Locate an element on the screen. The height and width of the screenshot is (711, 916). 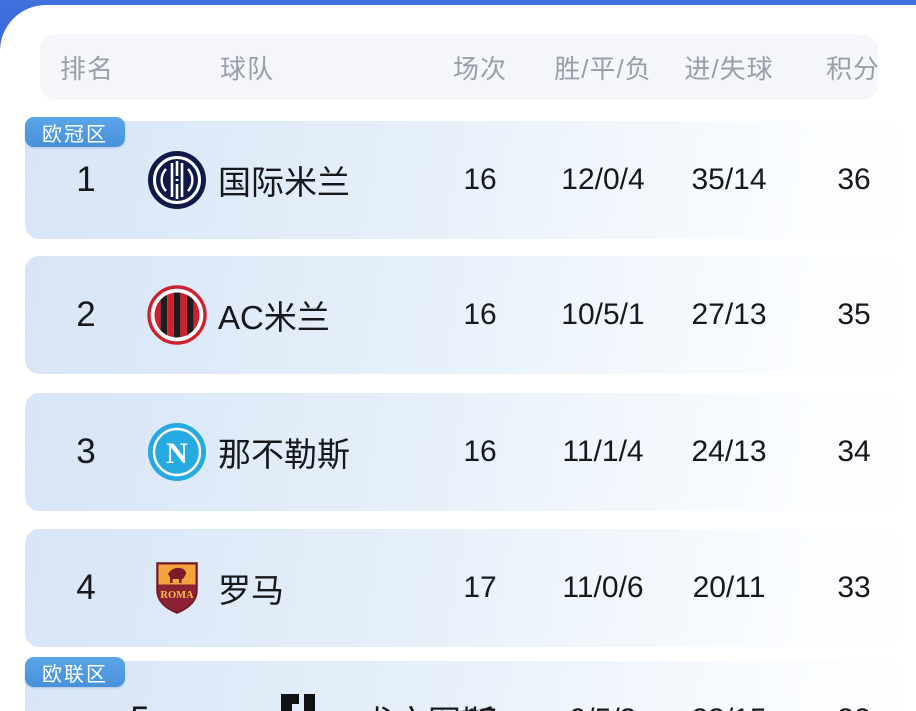
zone-badge-europa-league: 欧联区 is located at coordinates (75, 672).